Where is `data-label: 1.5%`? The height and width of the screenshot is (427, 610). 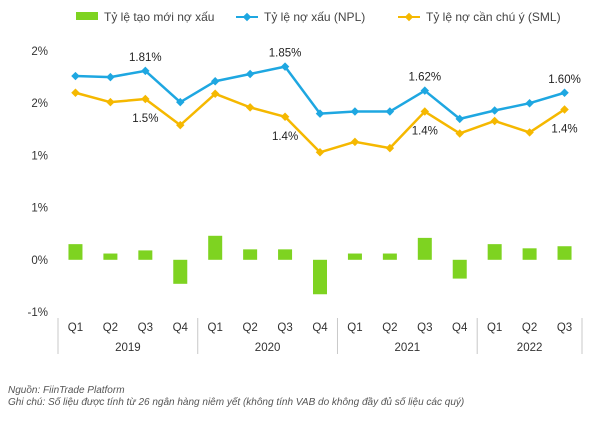
data-label: 1.5% is located at coordinates (145, 119).